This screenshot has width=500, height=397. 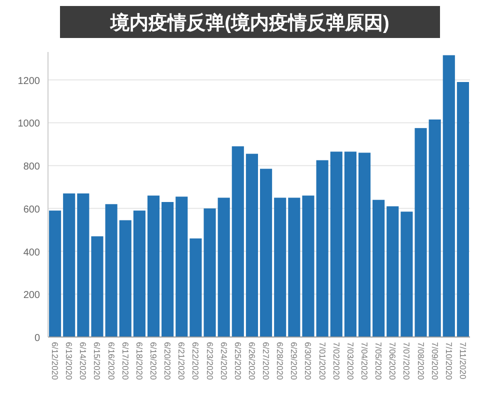 What do you see at coordinates (421, 361) in the screenshot?
I see `x-tick-label: 7/08/2020` at bounding box center [421, 361].